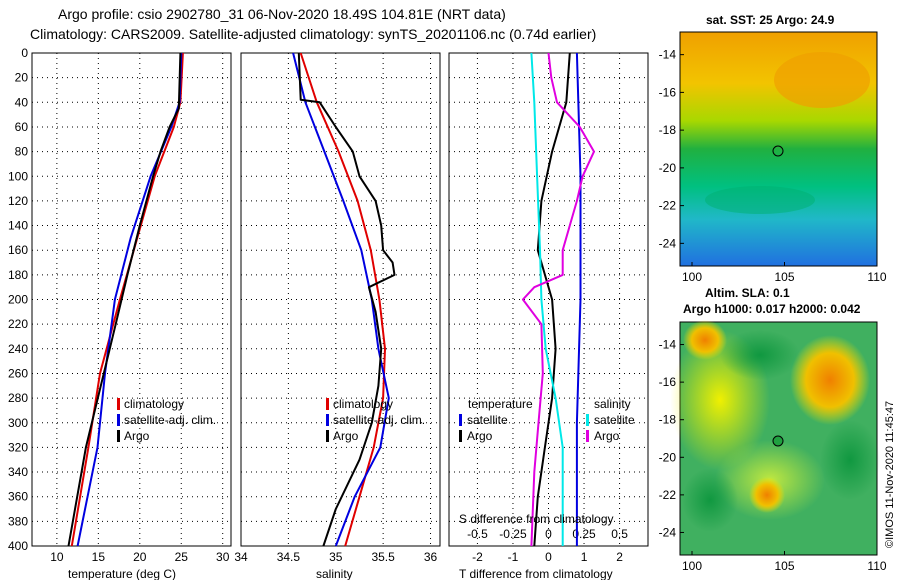  I want to click on salinity-diff-tick-label: -0.5, so click(477, 534).